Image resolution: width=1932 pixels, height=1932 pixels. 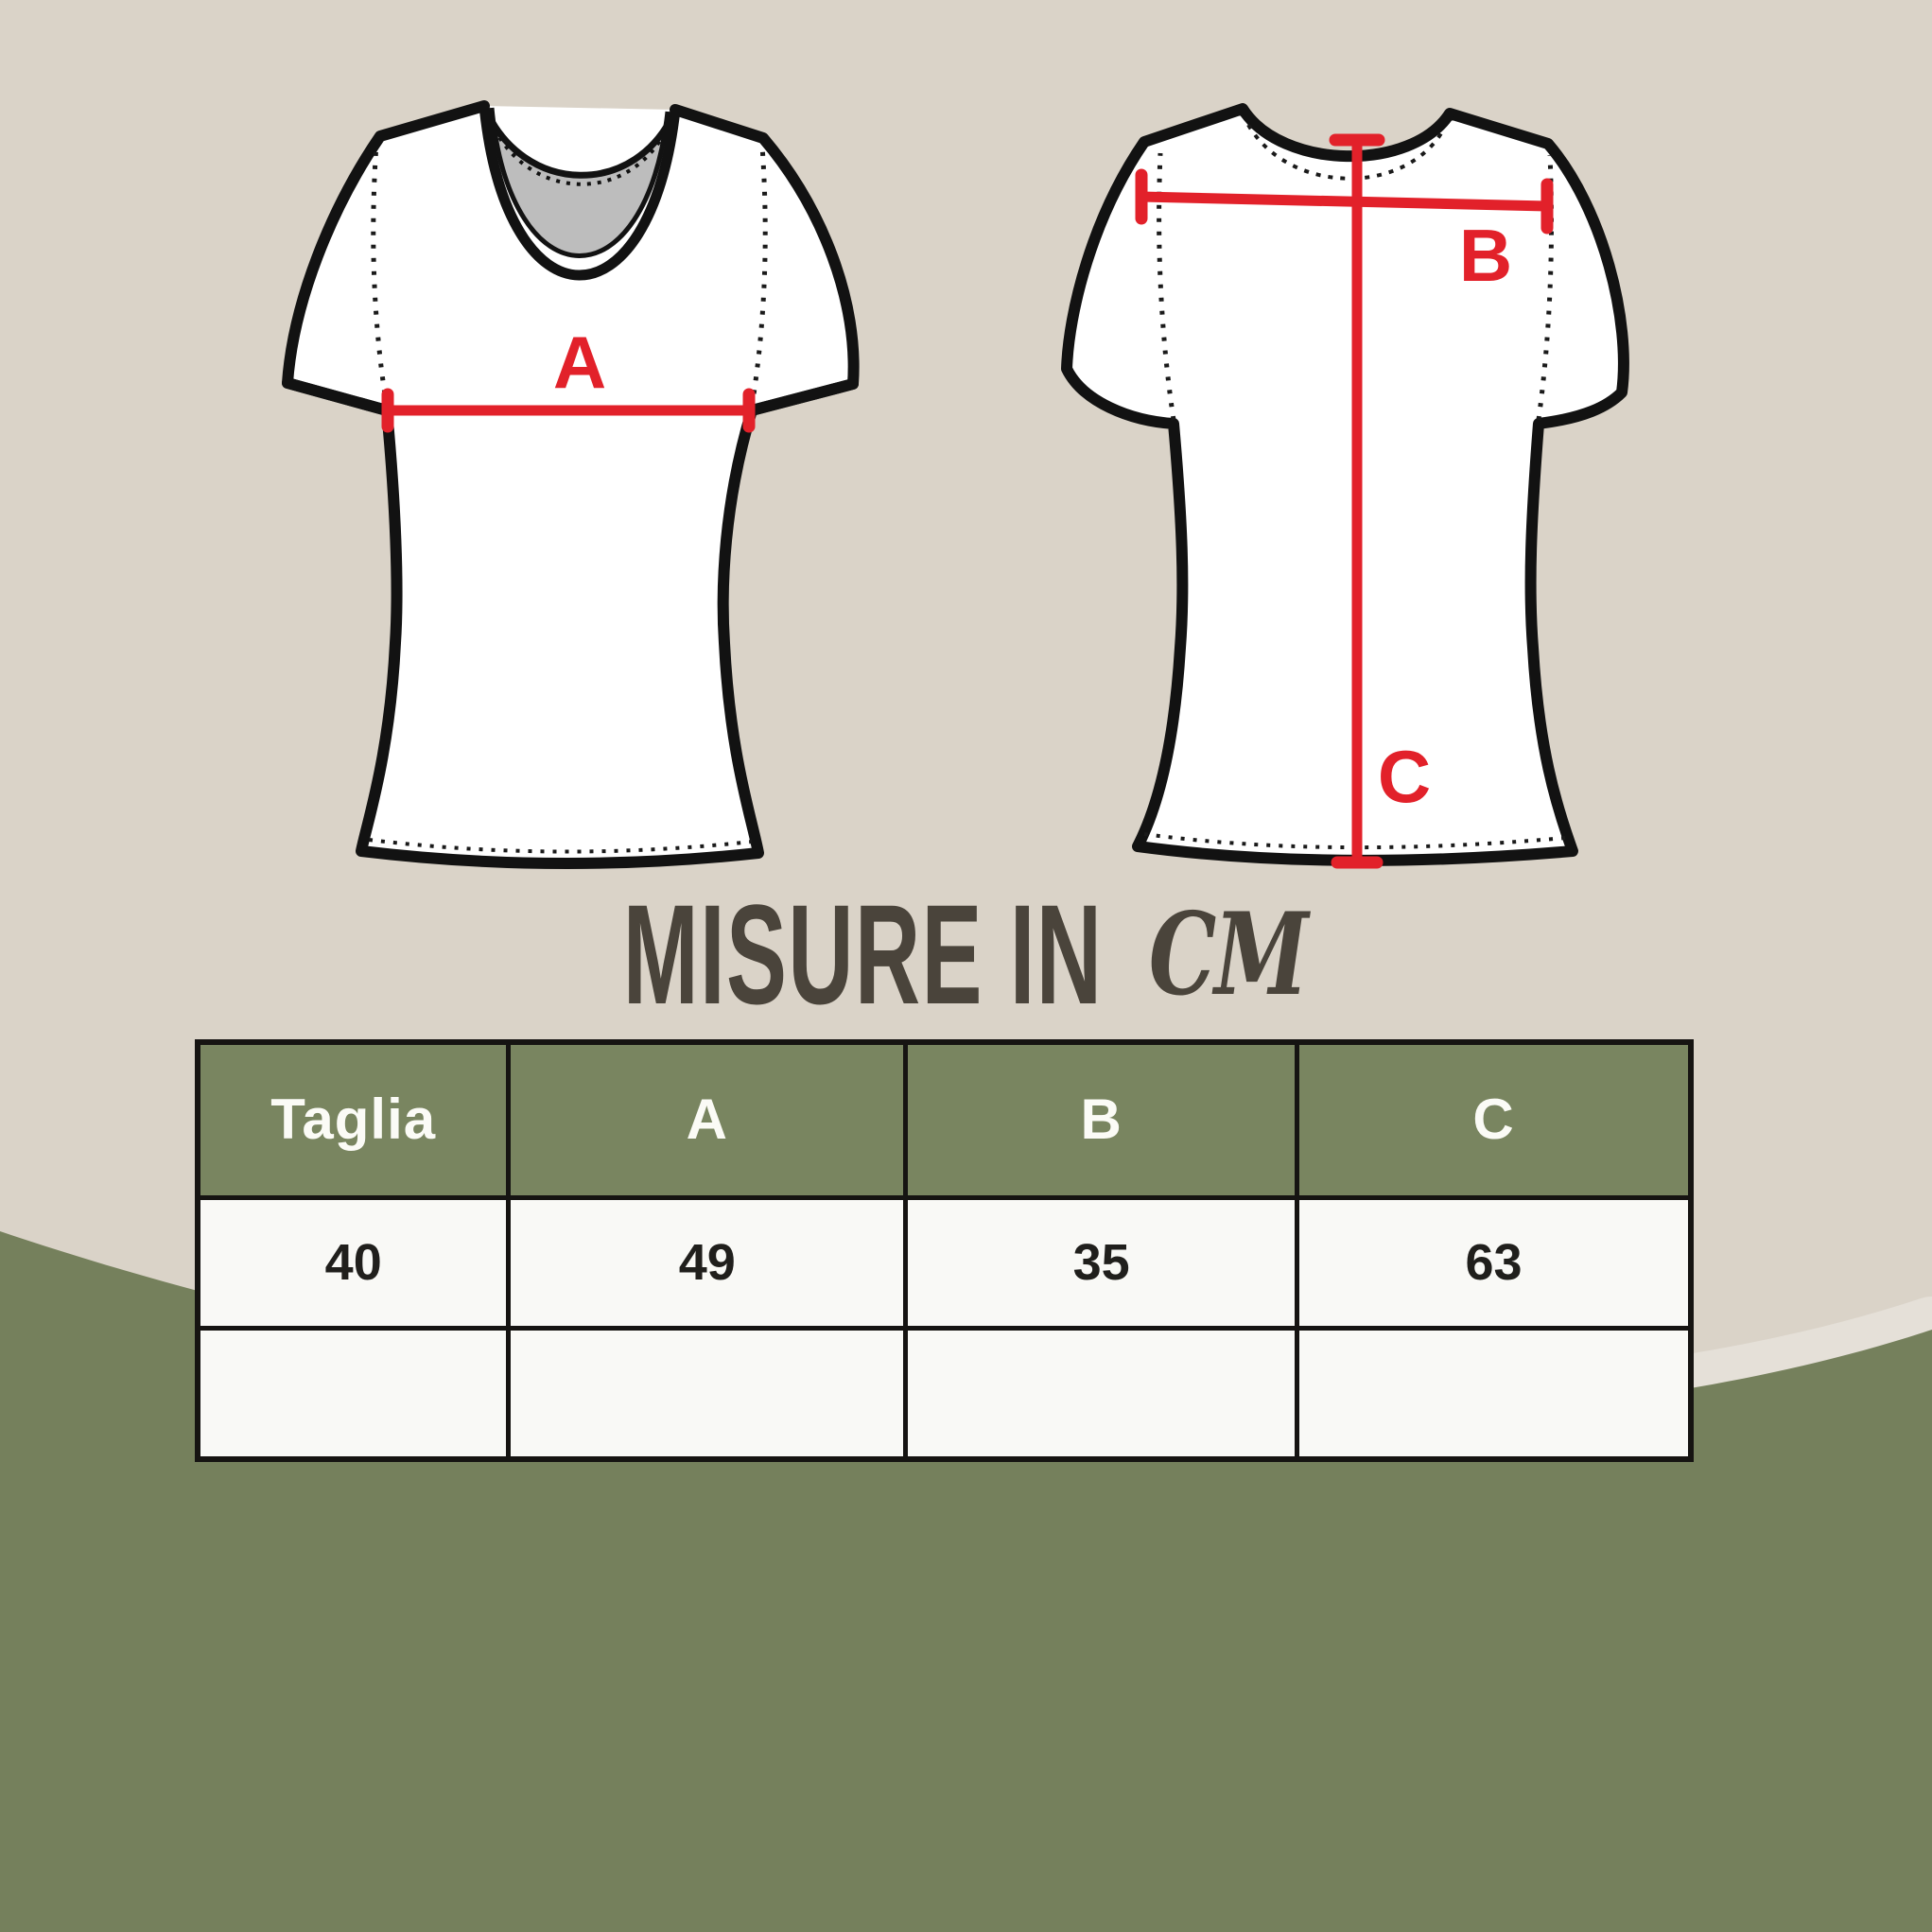 I want to click on front-collar-inside, so click(x=579, y=181).